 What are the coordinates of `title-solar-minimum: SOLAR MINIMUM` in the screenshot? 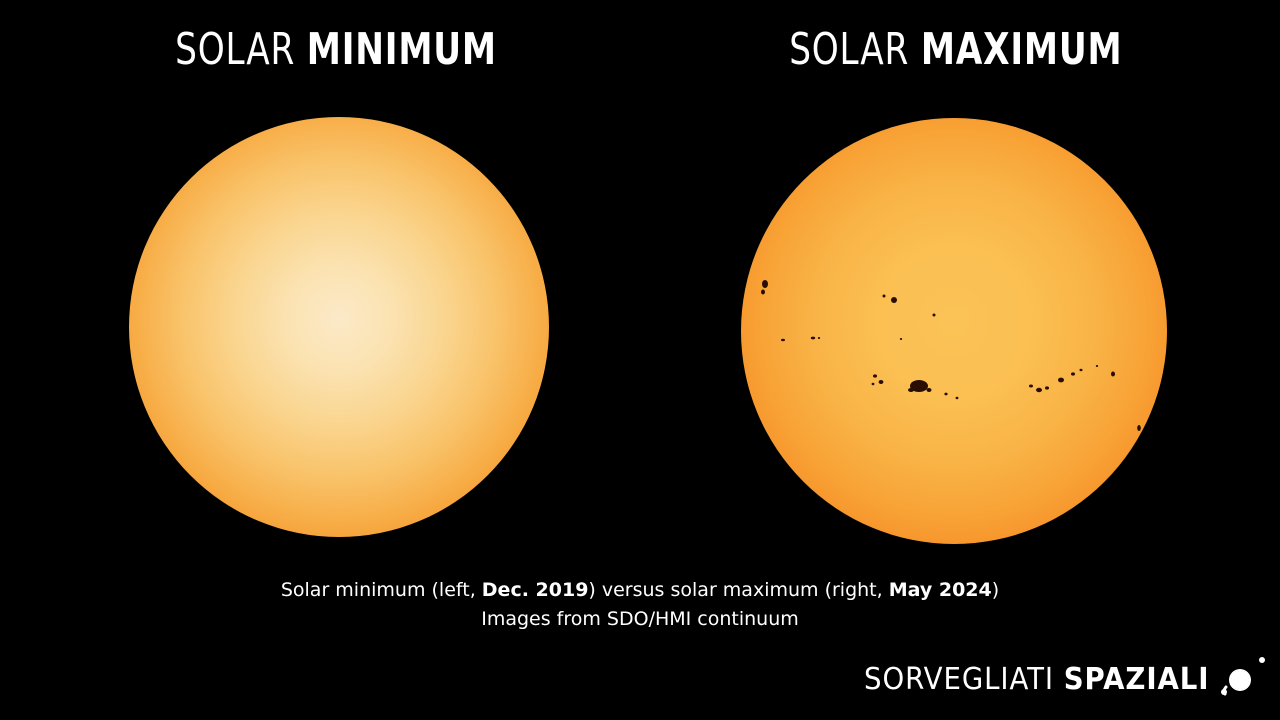 It's located at (336, 50).